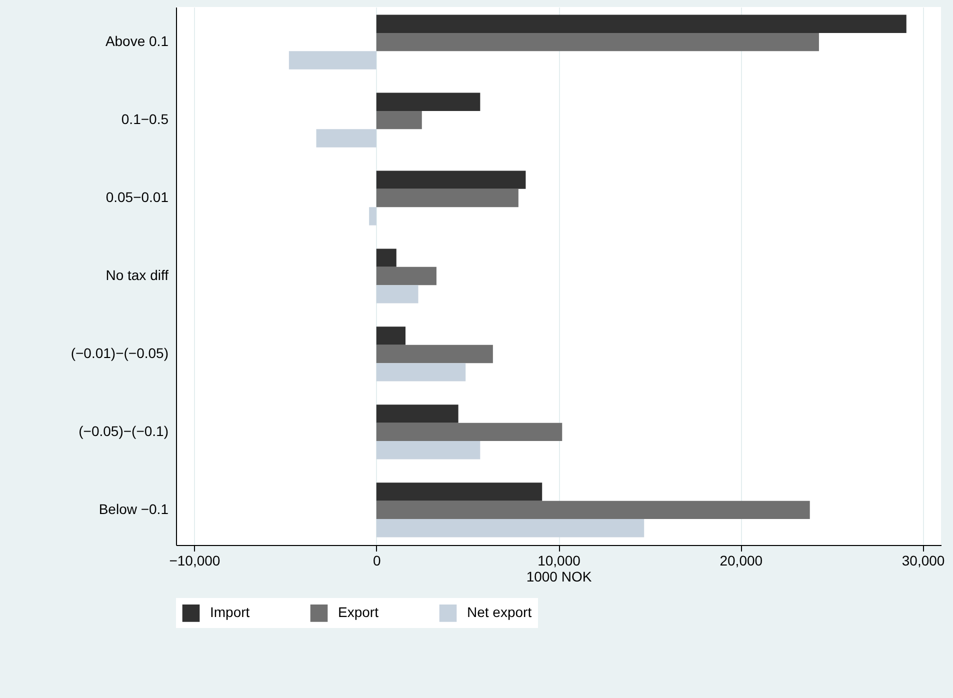 The image size is (953, 698). Describe the element at coordinates (923, 560) in the screenshot. I see `x-tick-label: 30,000` at that location.